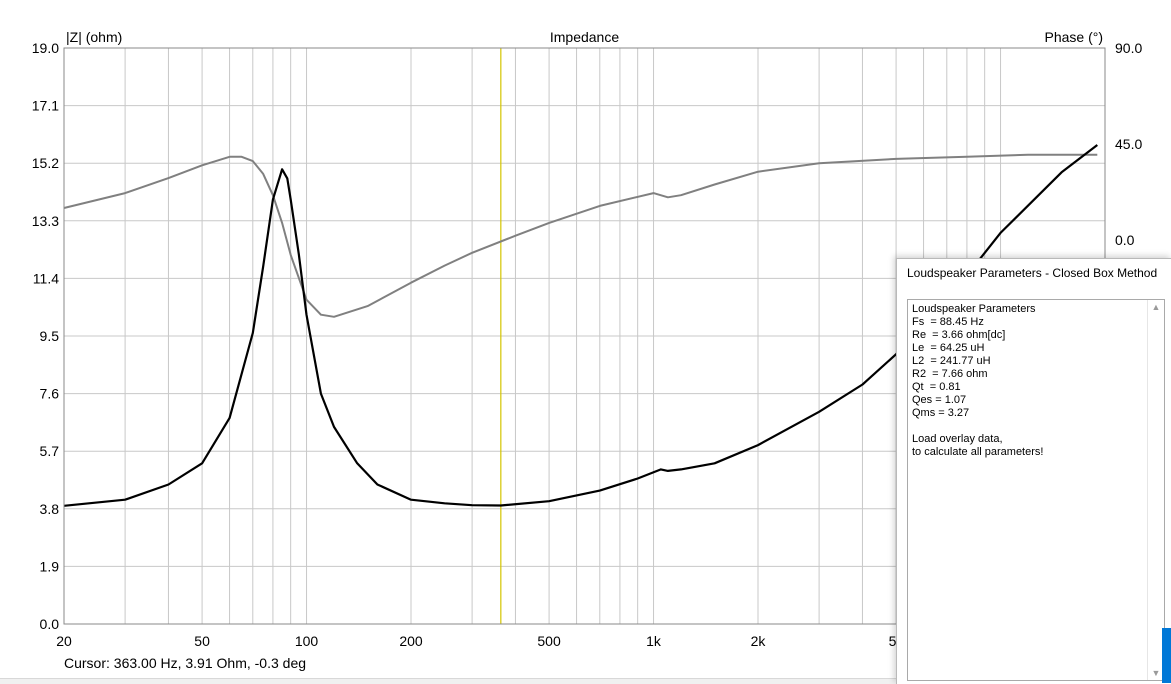  What do you see at coordinates (950, 374) in the screenshot?
I see `parameter-line: R2 = 7.66 ohm` at bounding box center [950, 374].